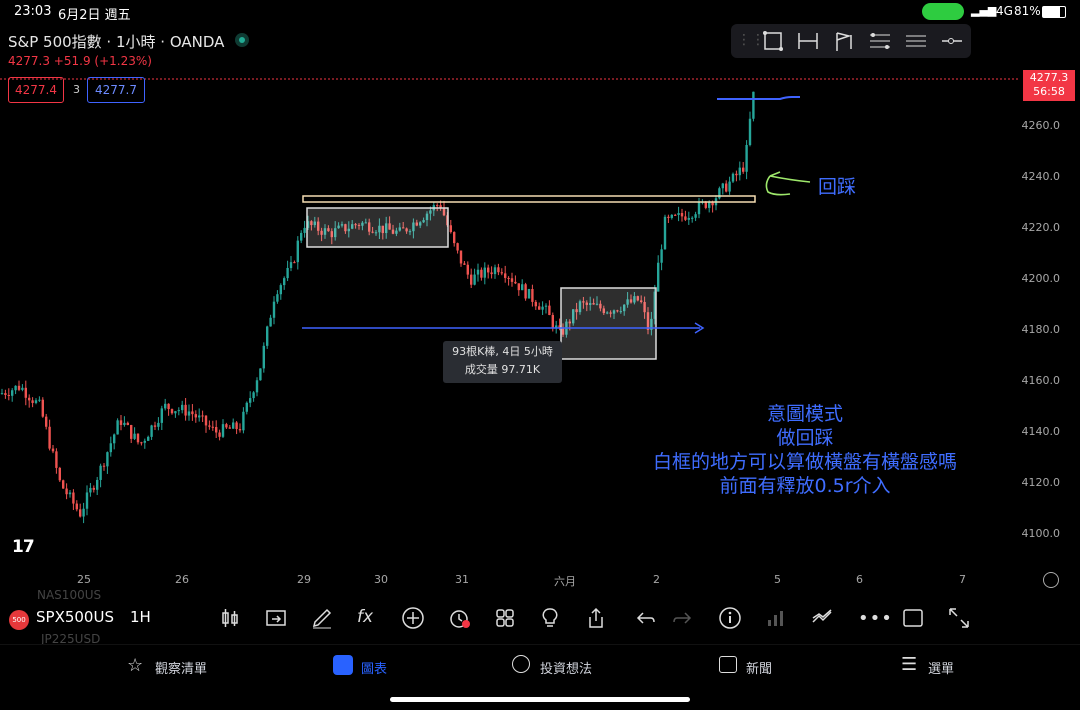 Image resolution: width=1080 pixels, height=710 pixels. What do you see at coordinates (413, 618) in the screenshot?
I see `add-icon` at bounding box center [413, 618].